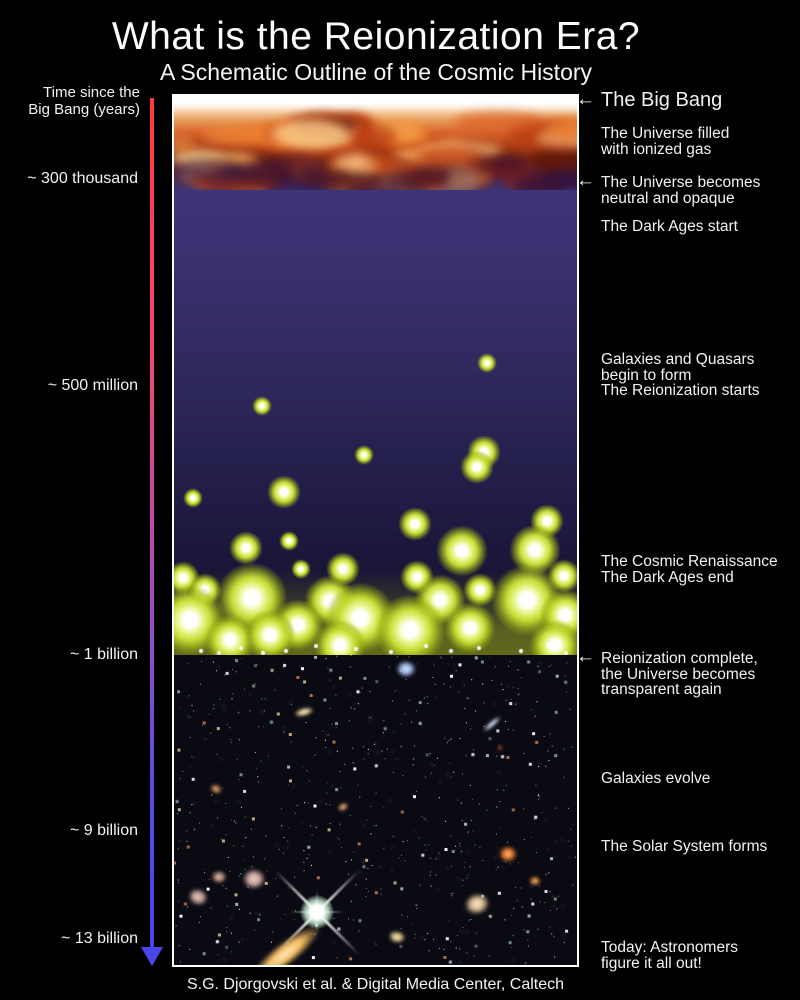 The width and height of the screenshot is (800, 1000). What do you see at coordinates (82, 178) in the screenshot?
I see `timeline-tick-label: ~ 300 thousand` at bounding box center [82, 178].